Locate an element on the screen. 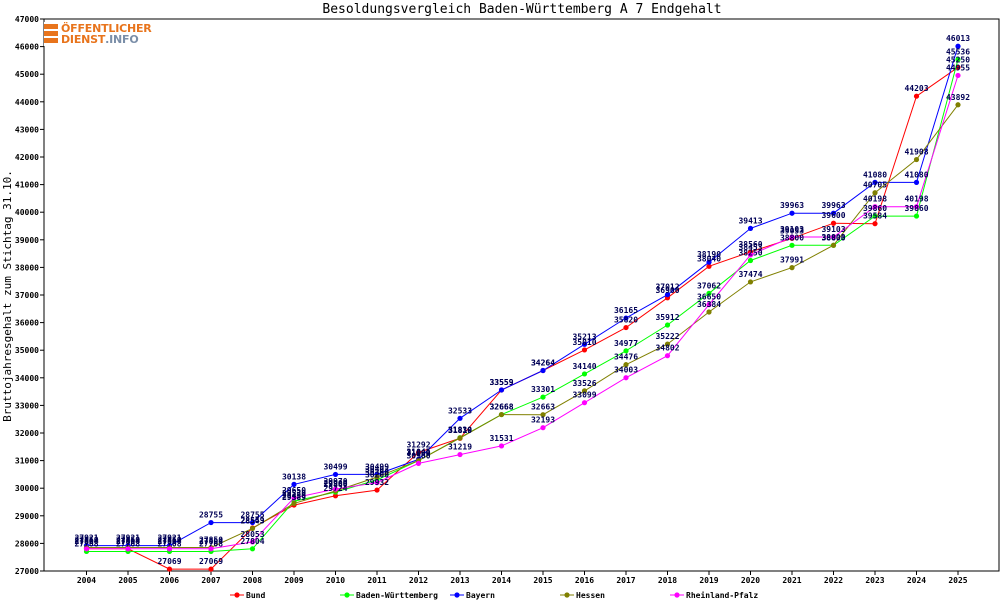  data-label: 36900 is located at coordinates (667, 290).